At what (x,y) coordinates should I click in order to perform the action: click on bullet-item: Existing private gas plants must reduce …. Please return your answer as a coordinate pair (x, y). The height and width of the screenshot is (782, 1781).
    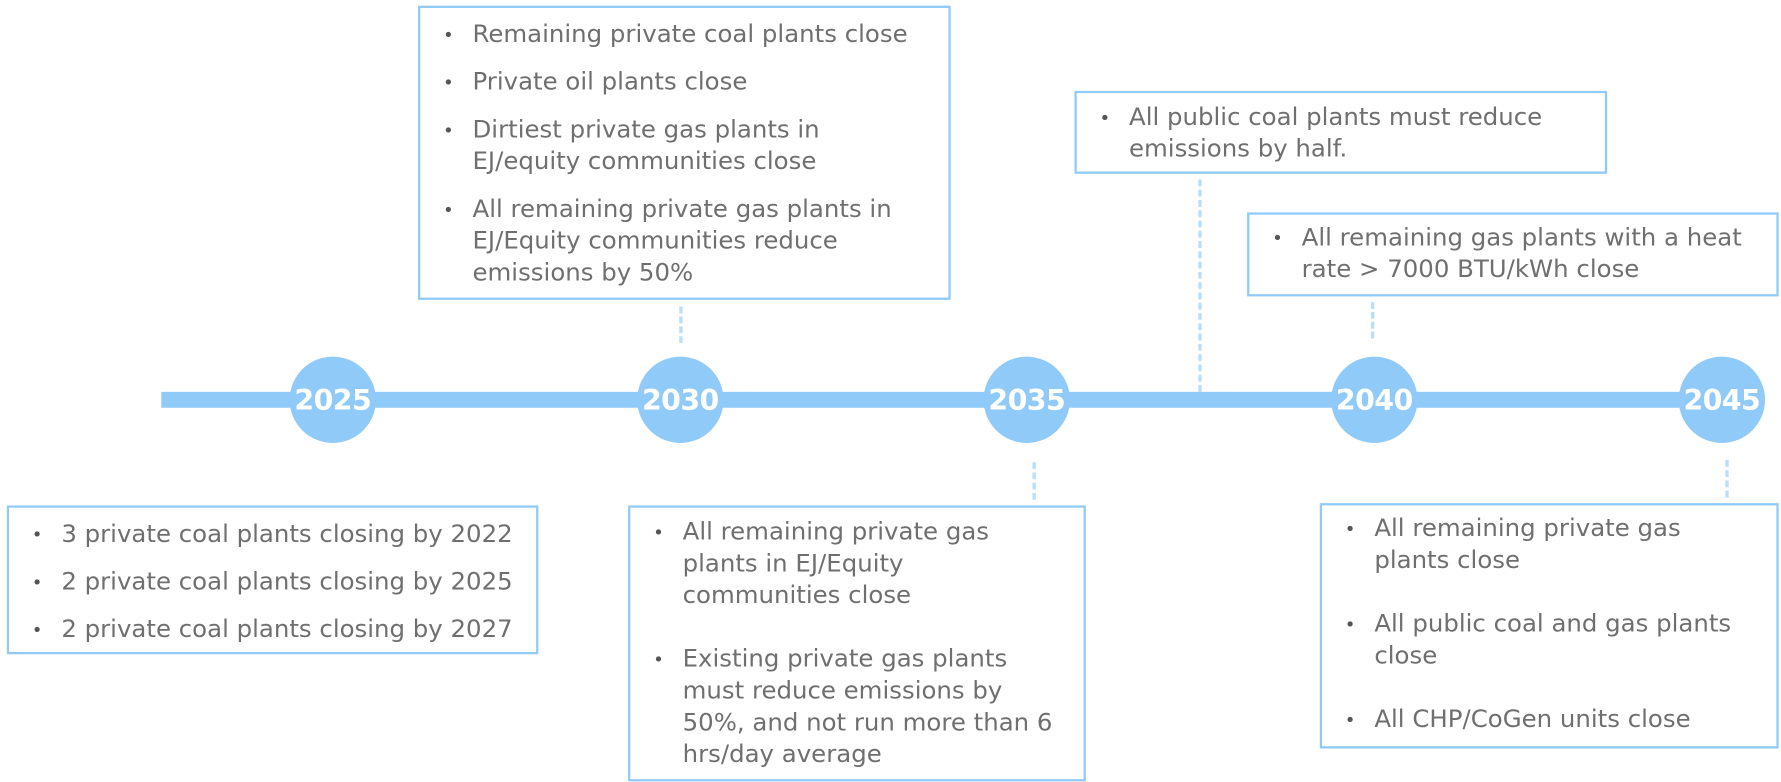
    Looking at the image, I should click on (846, 707).